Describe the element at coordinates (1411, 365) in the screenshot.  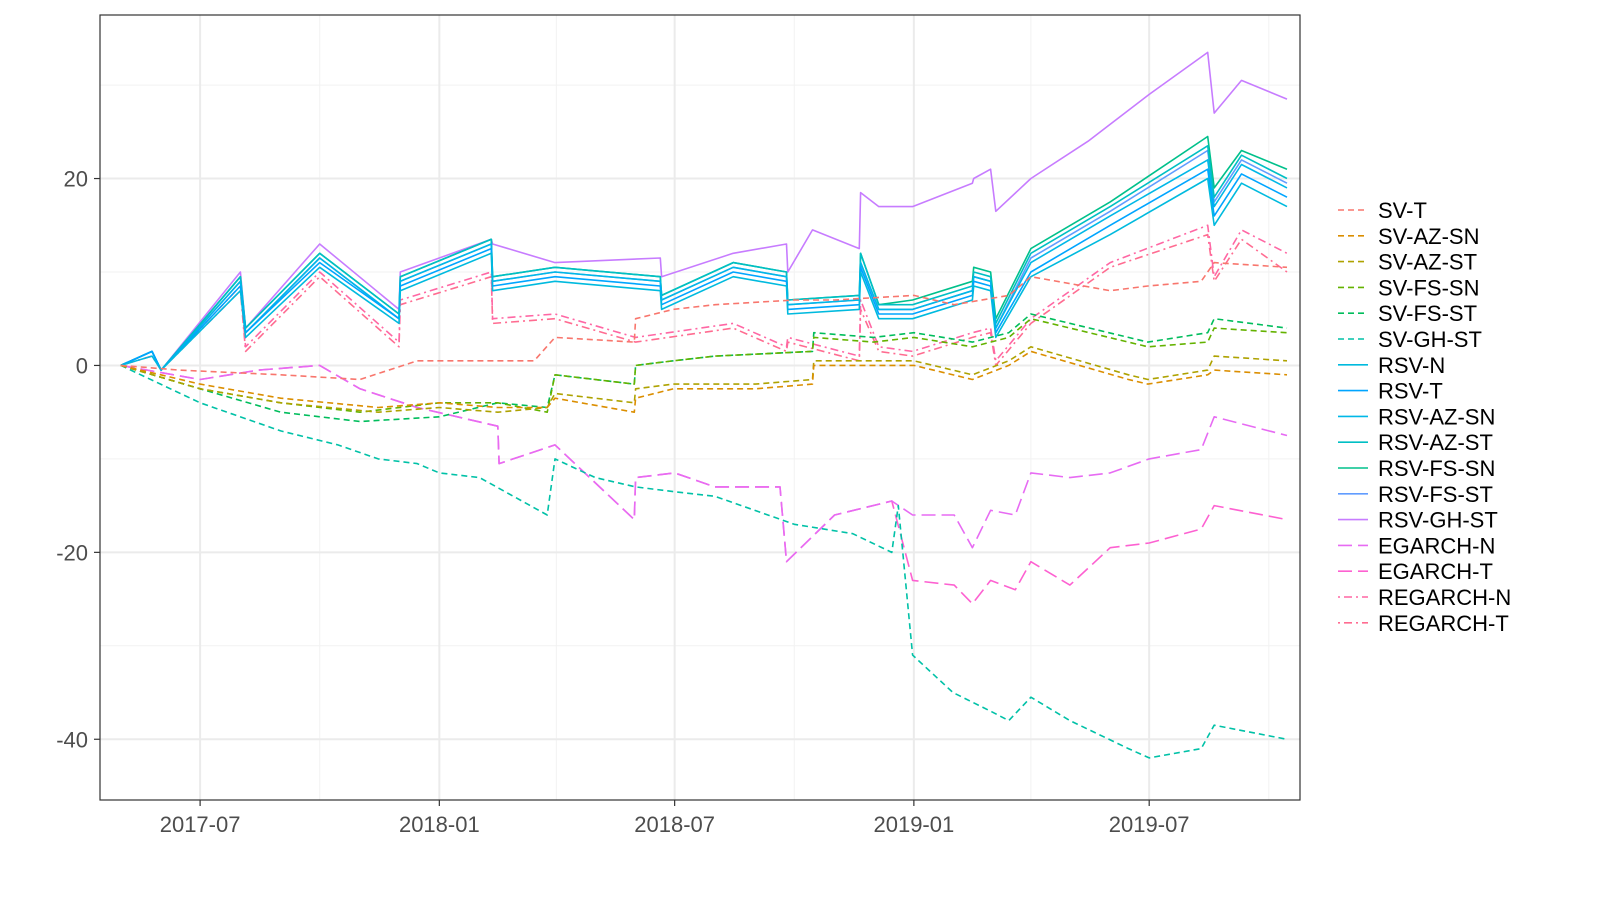
I see `legend-label: RSV-N` at that location.